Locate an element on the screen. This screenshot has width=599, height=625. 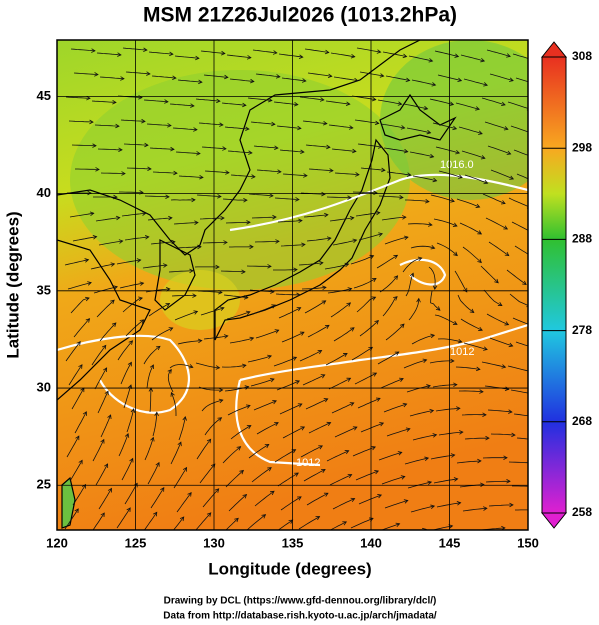
y-tick-label: 35 is located at coordinates (44, 289).